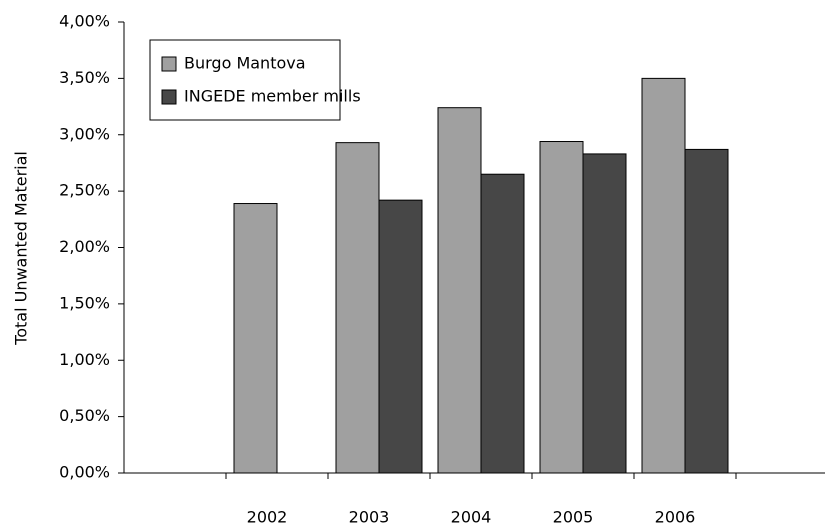 The width and height of the screenshot is (825, 527). What do you see at coordinates (21, 248) in the screenshot?
I see `y-axis-label: Total Unwanted Material` at bounding box center [21, 248].